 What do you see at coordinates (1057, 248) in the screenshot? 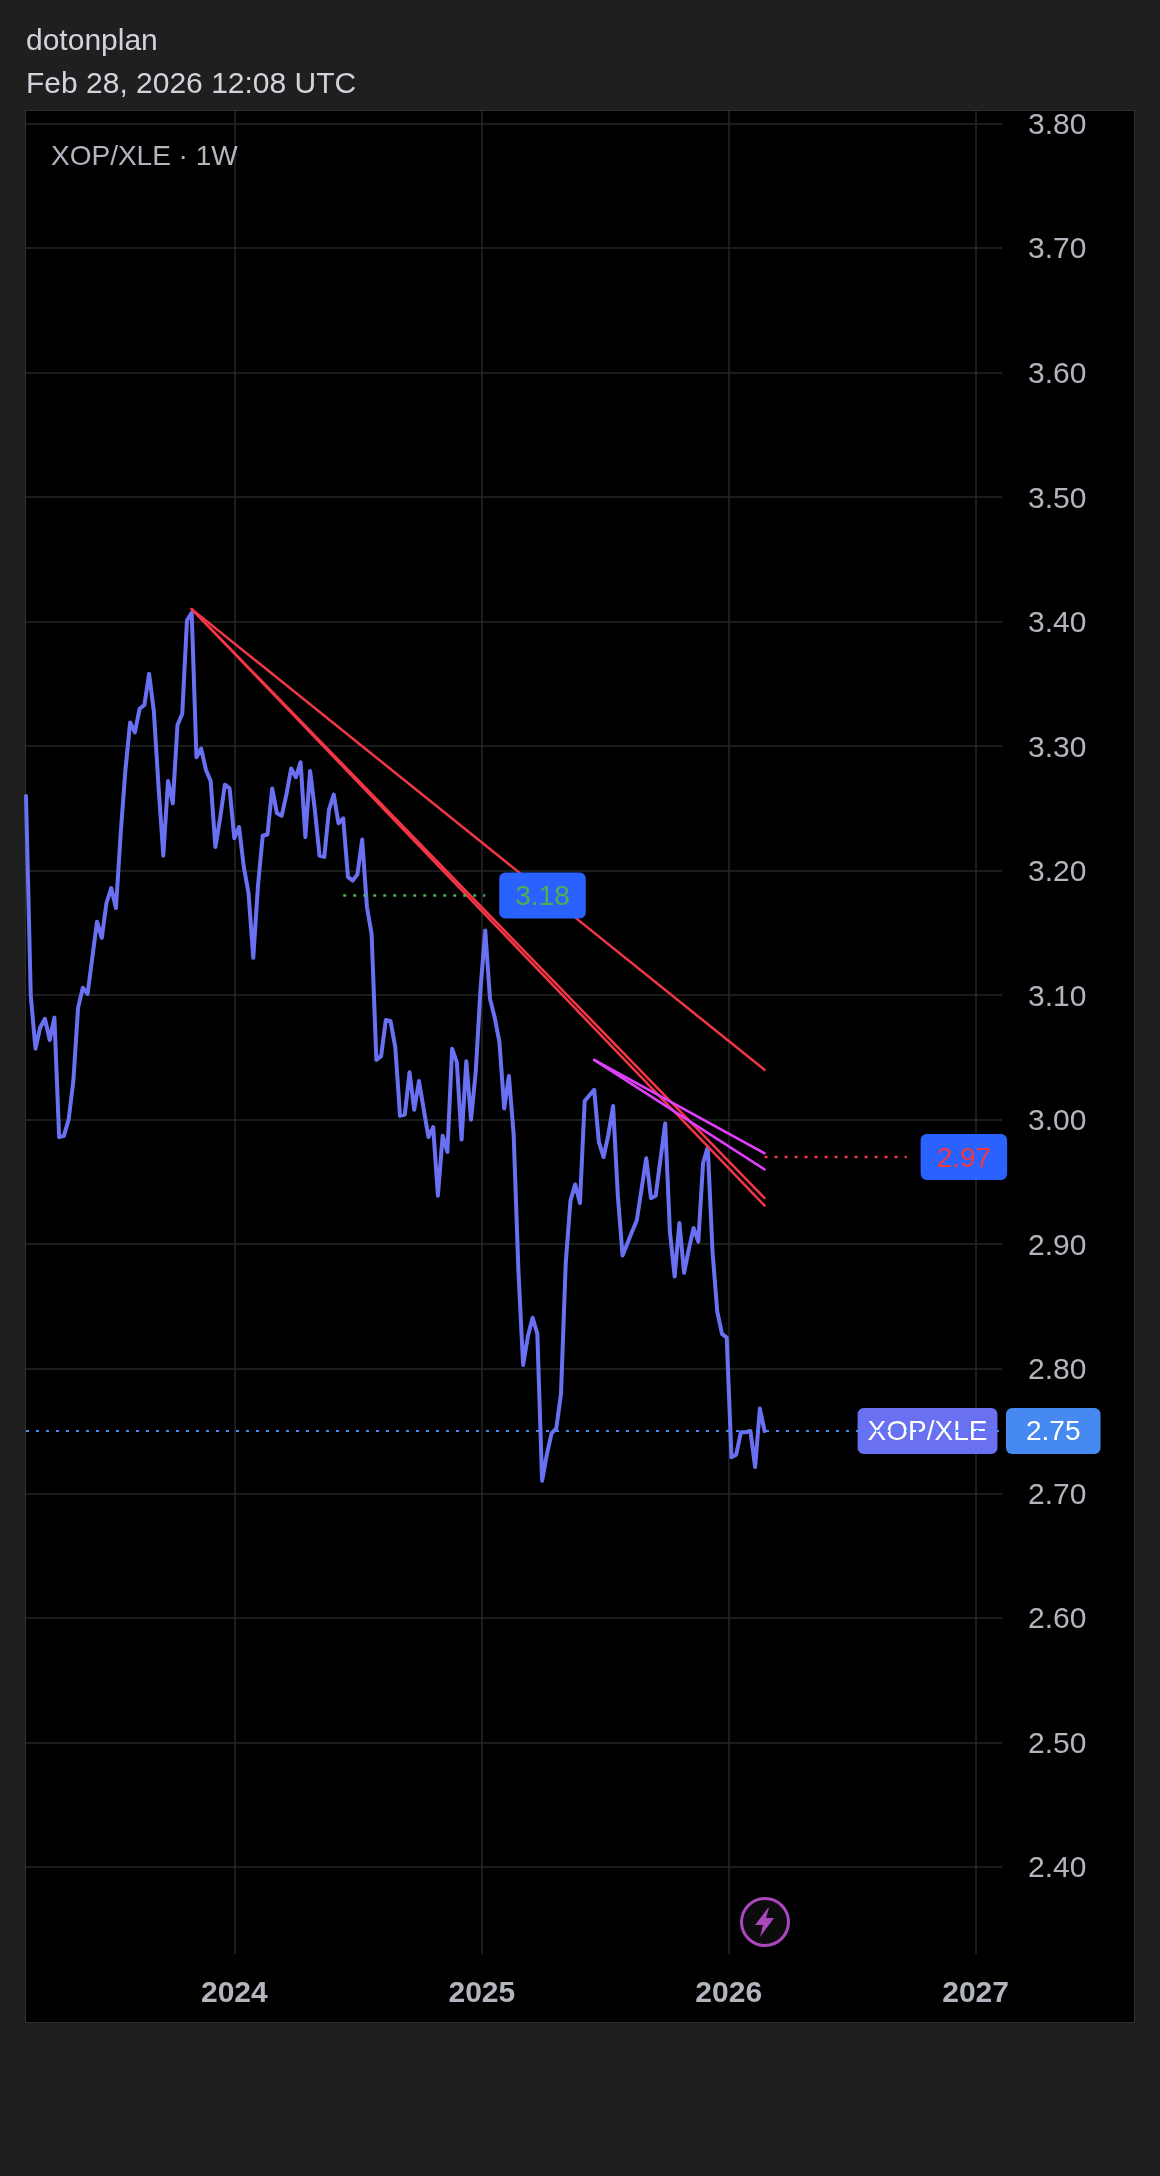
I see `y-tick-label: 3.70` at bounding box center [1057, 248].